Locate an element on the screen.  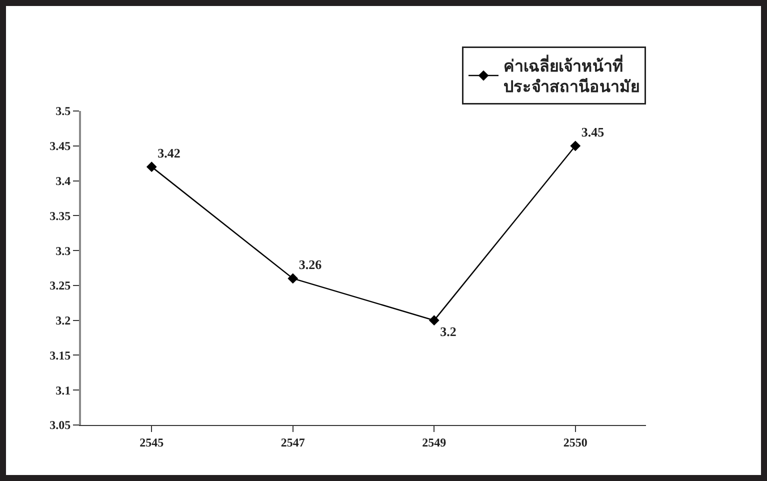
y-tick-label: 3.05 is located at coordinates (60, 425).